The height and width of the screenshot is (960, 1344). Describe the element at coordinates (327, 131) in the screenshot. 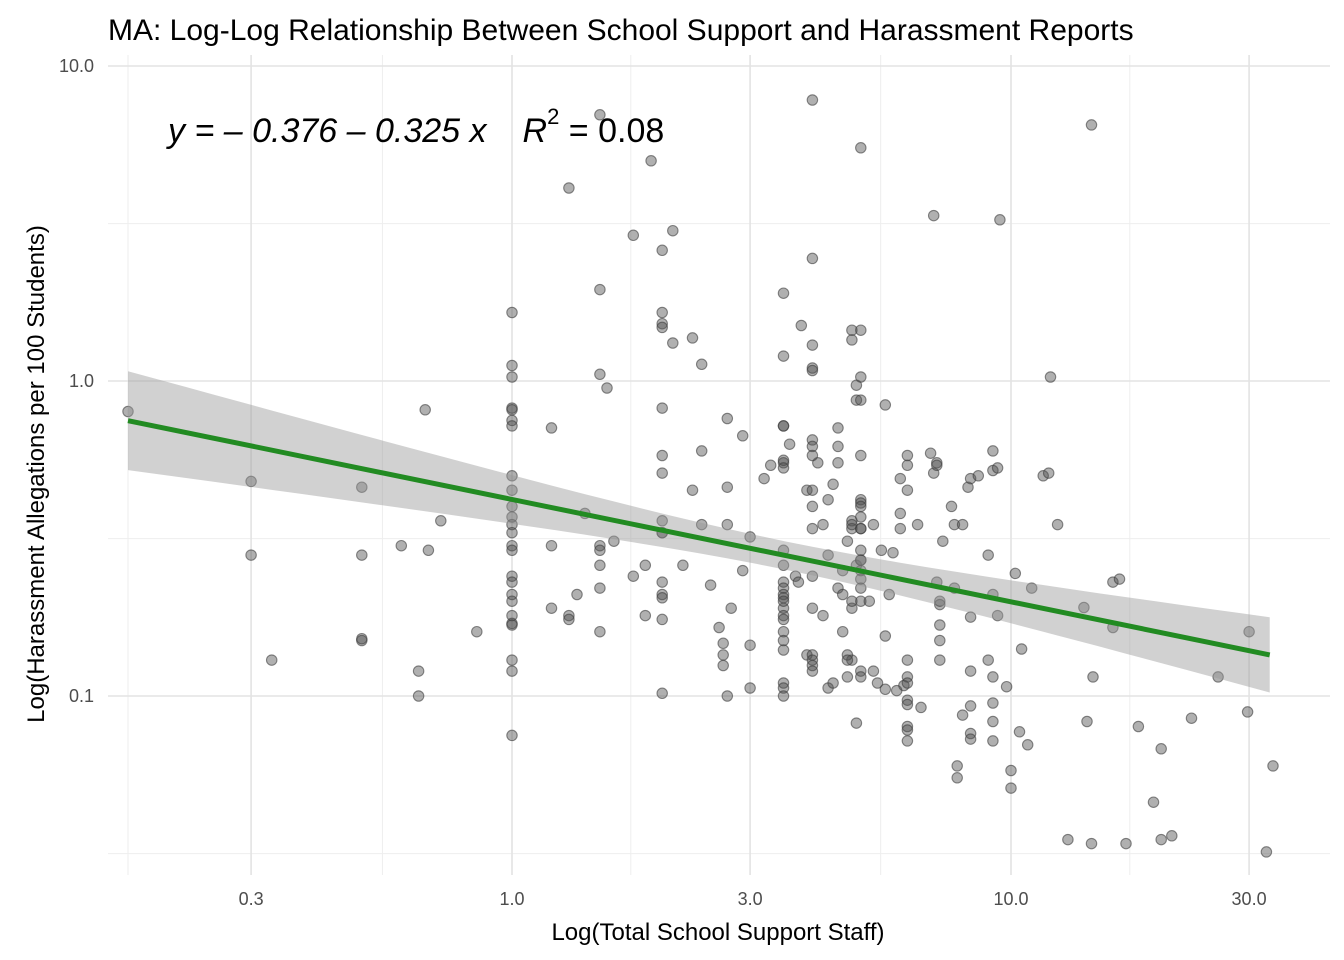

I see `equation-text: y = – 0.376 – 0.325 x` at that location.